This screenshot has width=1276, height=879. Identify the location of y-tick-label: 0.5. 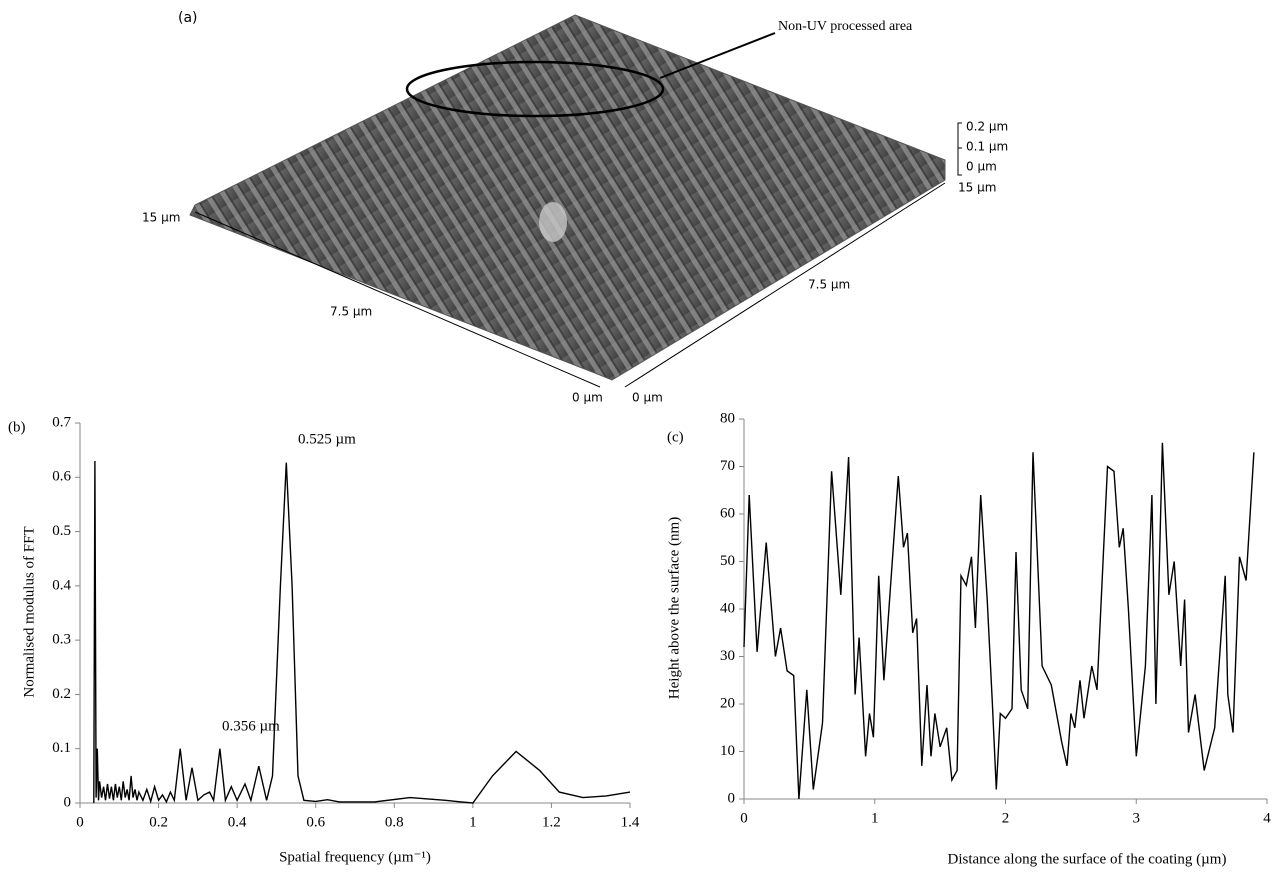
(61, 531).